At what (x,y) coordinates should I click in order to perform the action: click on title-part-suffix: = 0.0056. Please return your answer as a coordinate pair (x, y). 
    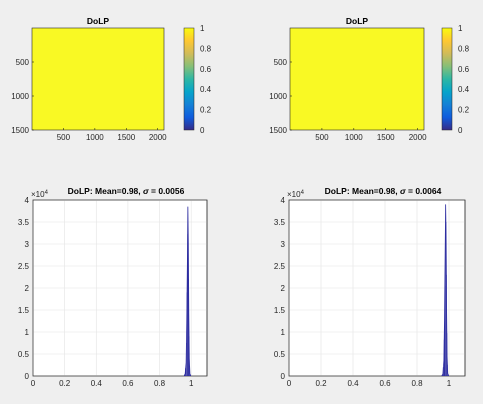
    Looking at the image, I should click on (167, 191).